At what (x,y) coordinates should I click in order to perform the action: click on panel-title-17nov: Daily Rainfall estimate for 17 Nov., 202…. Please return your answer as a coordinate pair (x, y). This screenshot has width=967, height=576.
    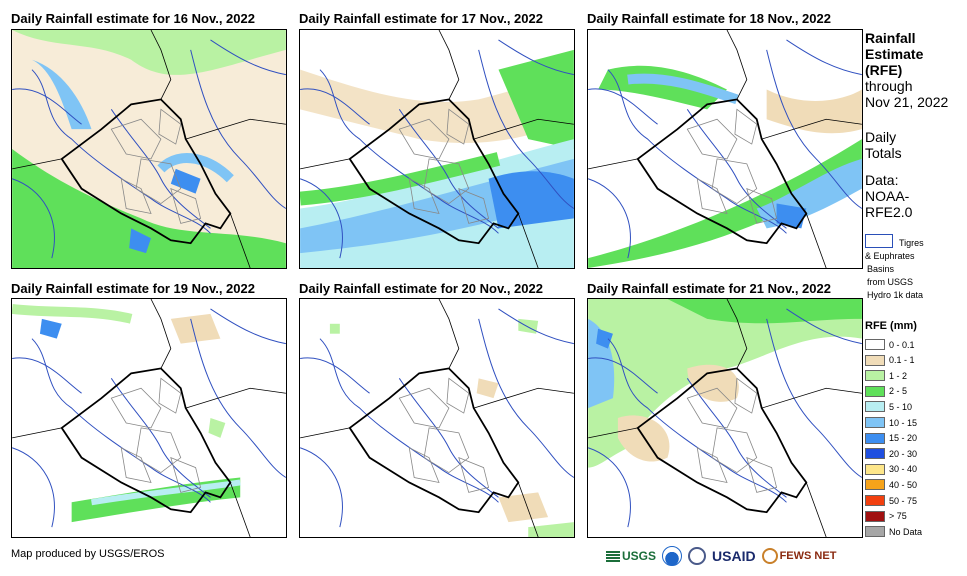
    Looking at the image, I should click on (421, 18).